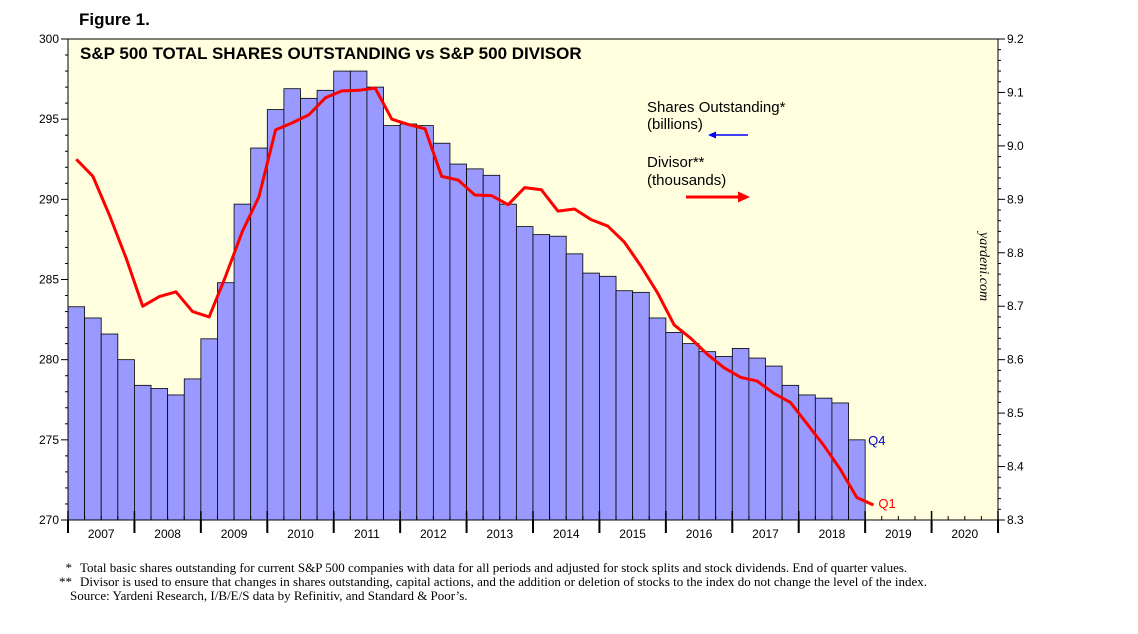 The width and height of the screenshot is (1138, 634). I want to click on x-tick-label: 2007, so click(101, 534).